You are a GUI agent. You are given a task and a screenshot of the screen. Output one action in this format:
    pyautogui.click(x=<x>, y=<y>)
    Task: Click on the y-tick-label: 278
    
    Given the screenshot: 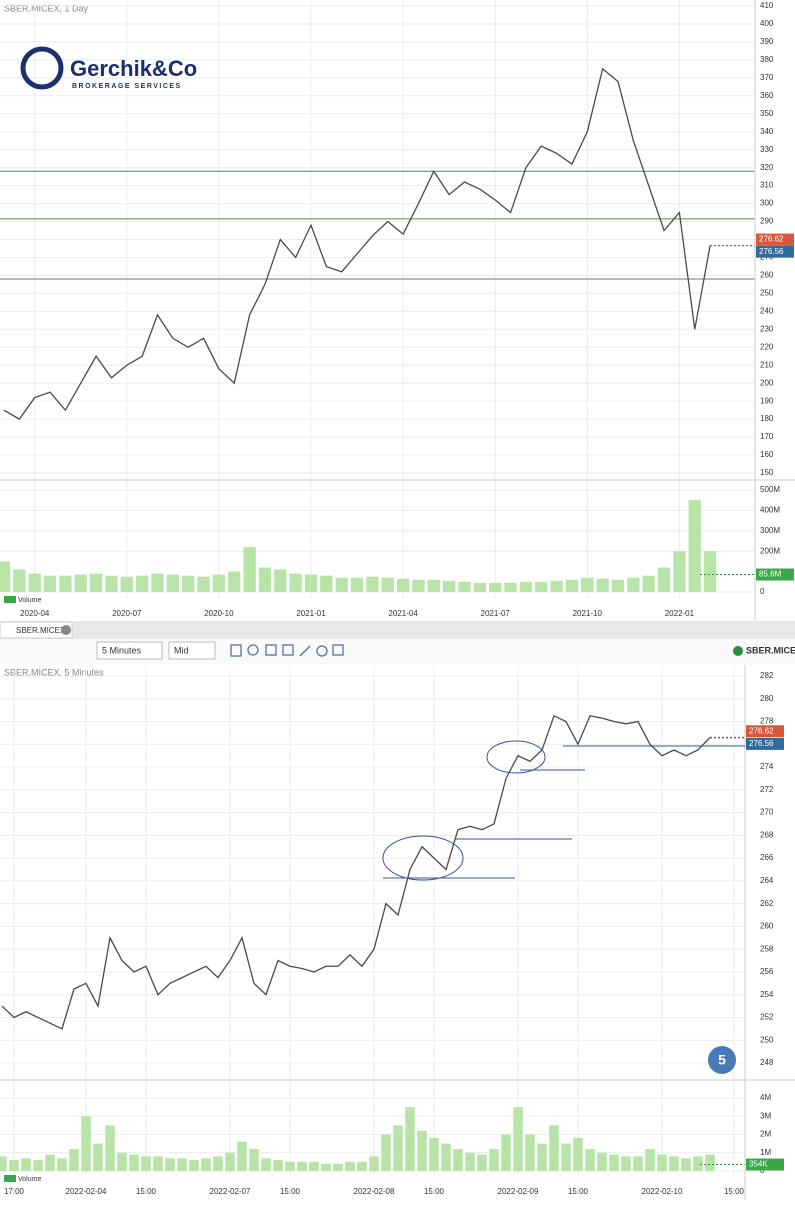 What is the action you would take?
    pyautogui.click(x=767, y=721)
    